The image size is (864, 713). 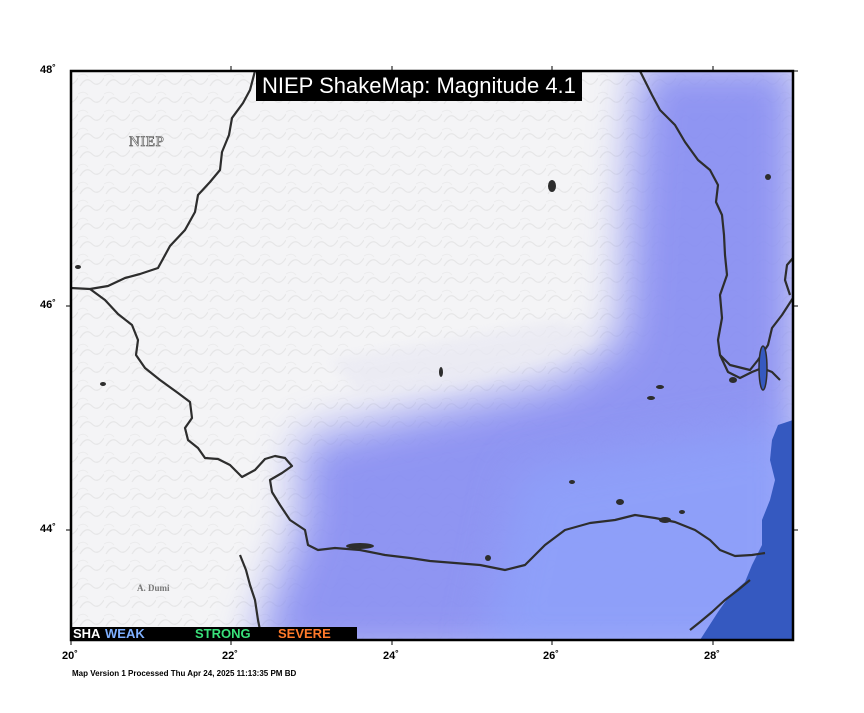 What do you see at coordinates (551, 656) in the screenshot?
I see `lon-tick-26: 26˚` at bounding box center [551, 656].